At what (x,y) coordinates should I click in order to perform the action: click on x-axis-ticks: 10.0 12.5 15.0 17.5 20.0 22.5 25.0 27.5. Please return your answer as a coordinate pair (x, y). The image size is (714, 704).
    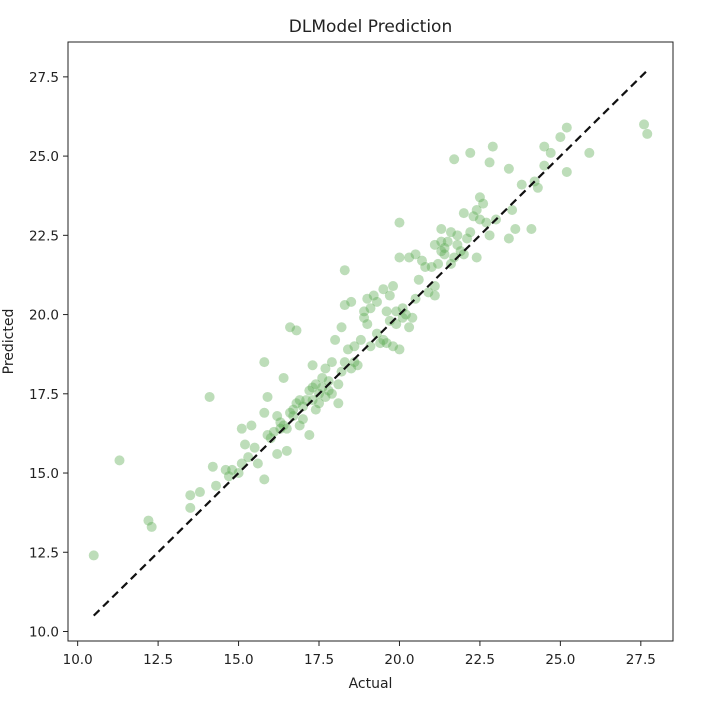
    Looking at the image, I should click on (359, 654).